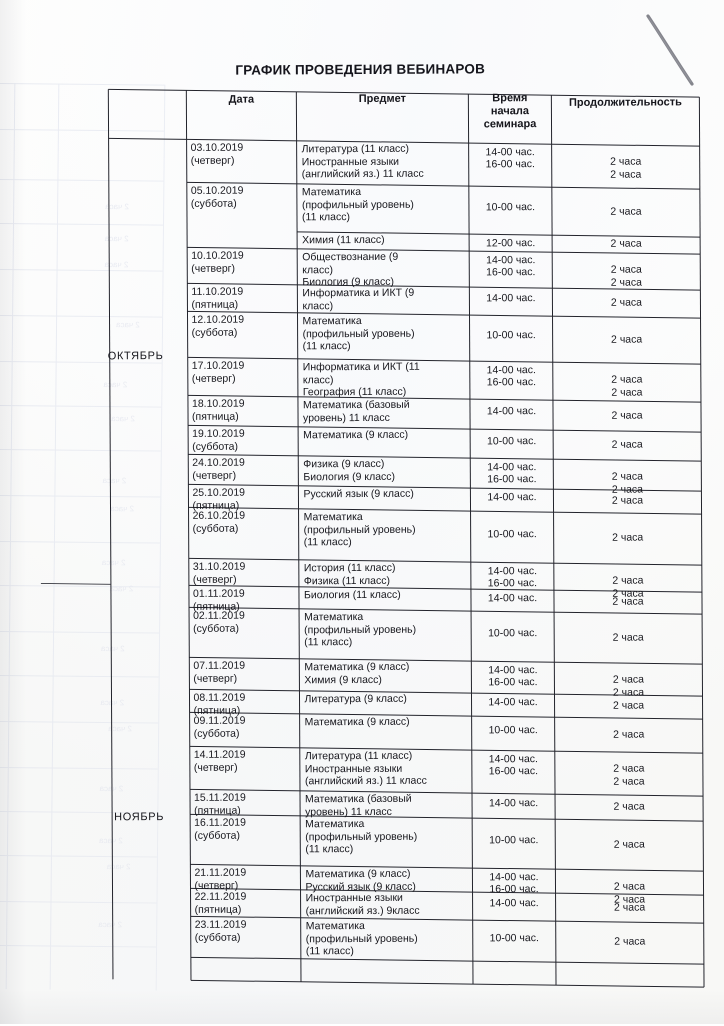  I want to click on table-row-date: 24.10.2019 (четверг), so click(218, 469).